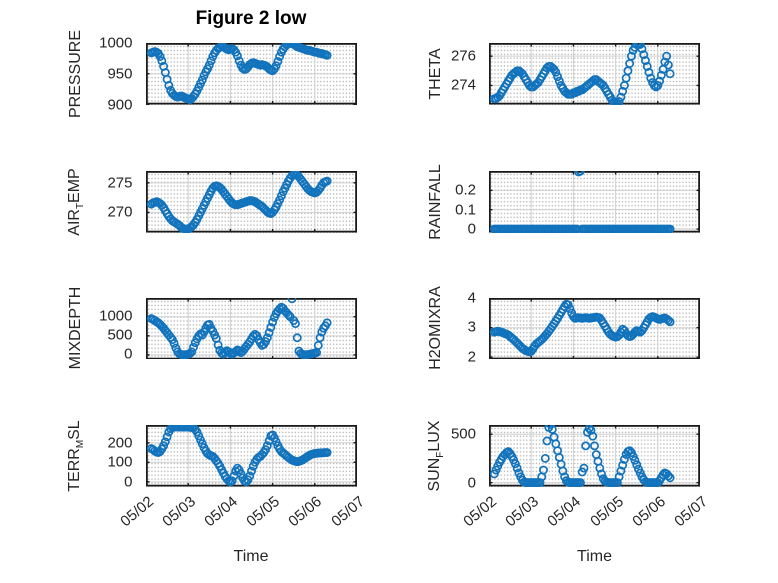 Image resolution: width=778 pixels, height=583 pixels. What do you see at coordinates (239, 456) in the screenshot?
I see `data-markers-terrmsl` at bounding box center [239, 456].